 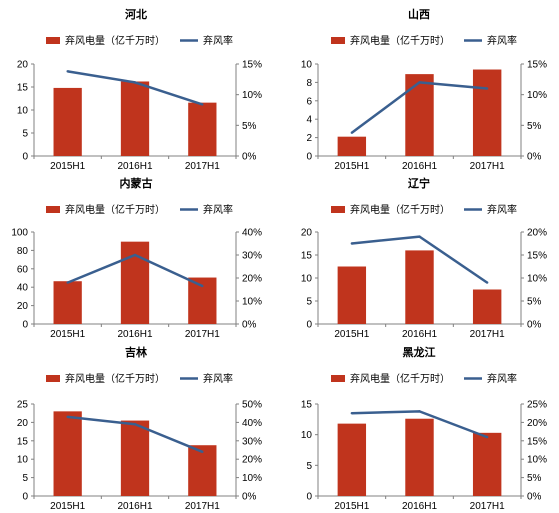 I want to click on y-right-tick-label: 50%, so click(x=252, y=405).